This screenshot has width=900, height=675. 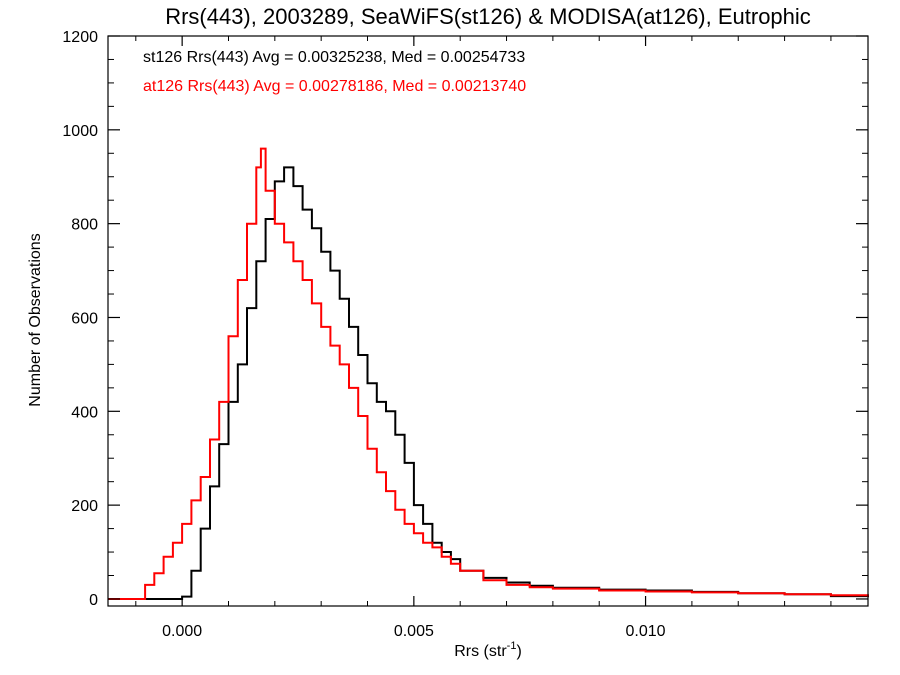 What do you see at coordinates (93, 600) in the screenshot?
I see `y-tick-label: 0` at bounding box center [93, 600].